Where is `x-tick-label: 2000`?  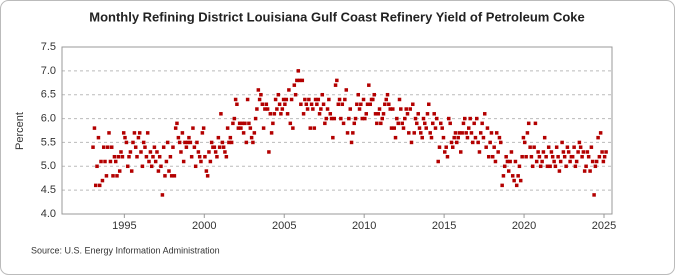
x-tick-label: 2000 is located at coordinates (204, 226).